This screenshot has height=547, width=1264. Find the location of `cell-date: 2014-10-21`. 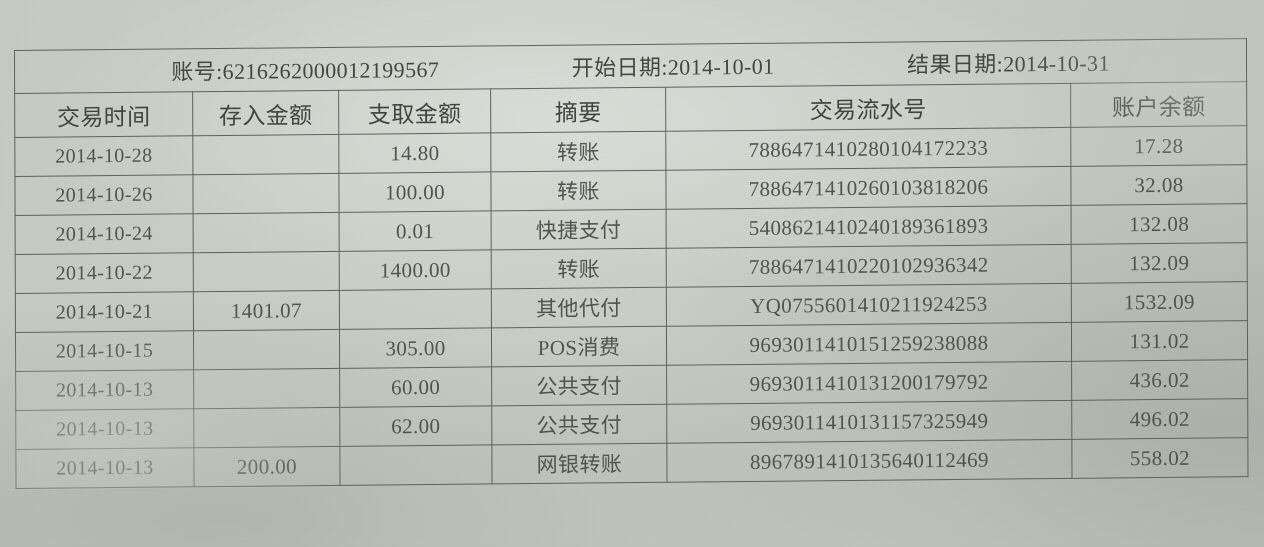

cell-date: 2014-10-21 is located at coordinates (104, 312).